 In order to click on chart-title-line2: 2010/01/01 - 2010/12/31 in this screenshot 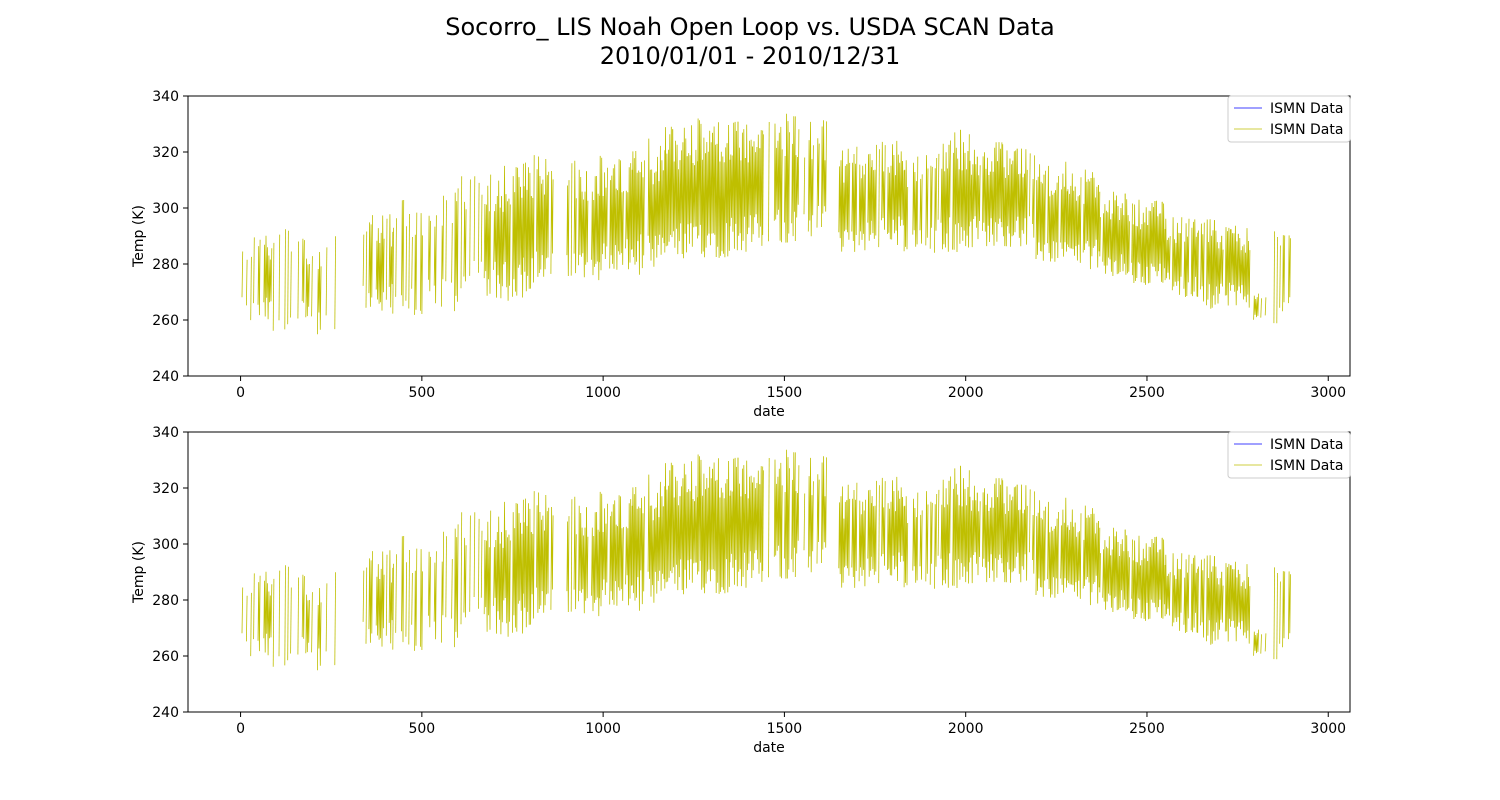, I will do `click(750, 56)`.